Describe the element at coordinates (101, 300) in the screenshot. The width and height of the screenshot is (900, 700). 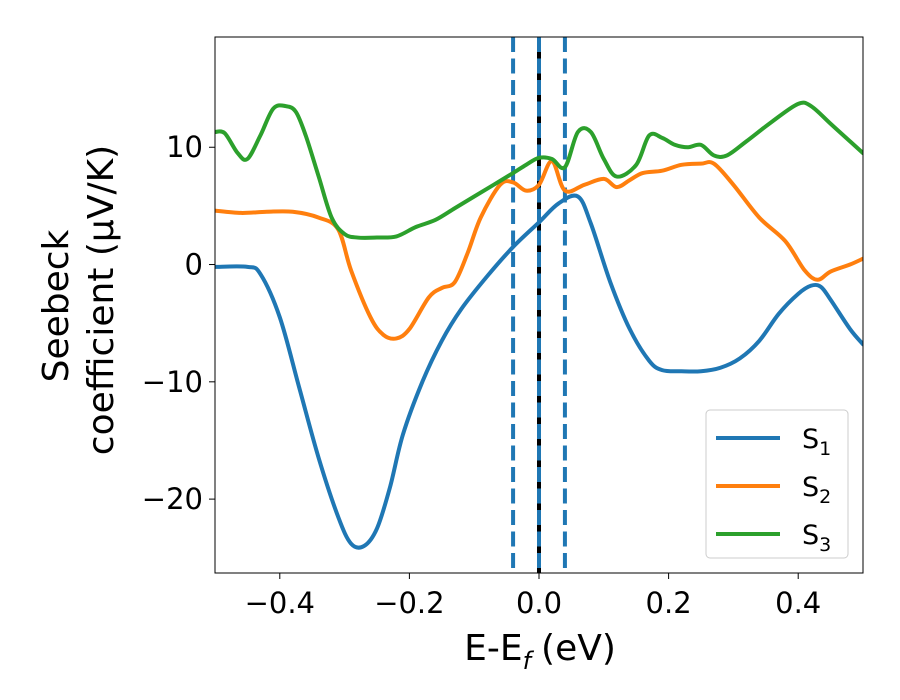
I see `y-axis-label-line2: coefficient (μV/K)` at that location.